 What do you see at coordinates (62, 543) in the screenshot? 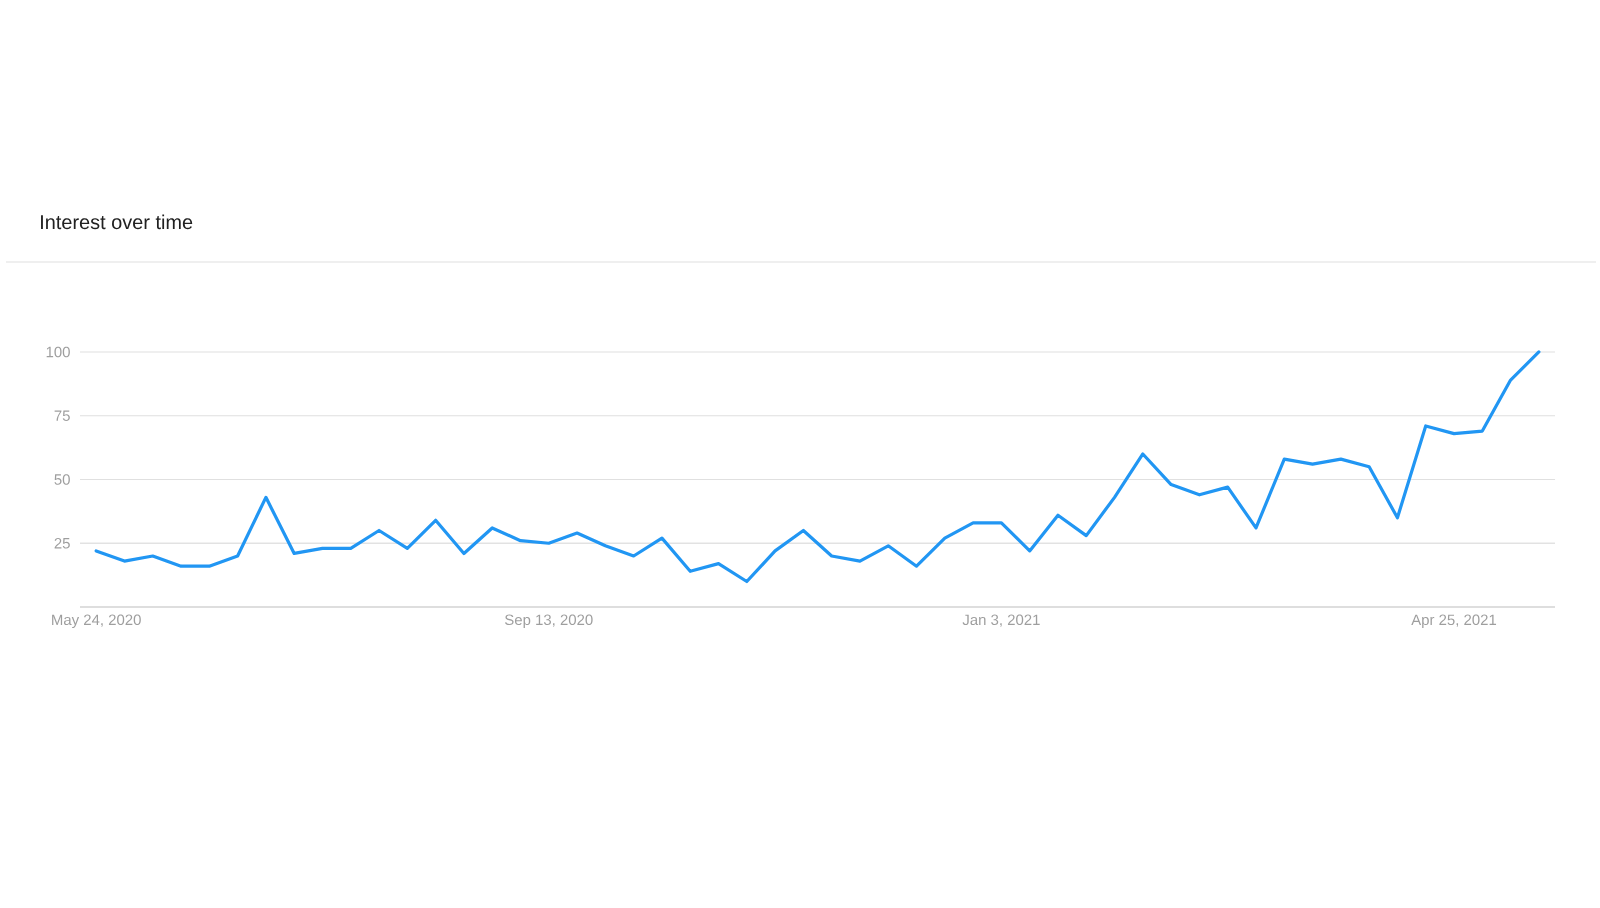
I see `y-tick-label: 25` at bounding box center [62, 543].